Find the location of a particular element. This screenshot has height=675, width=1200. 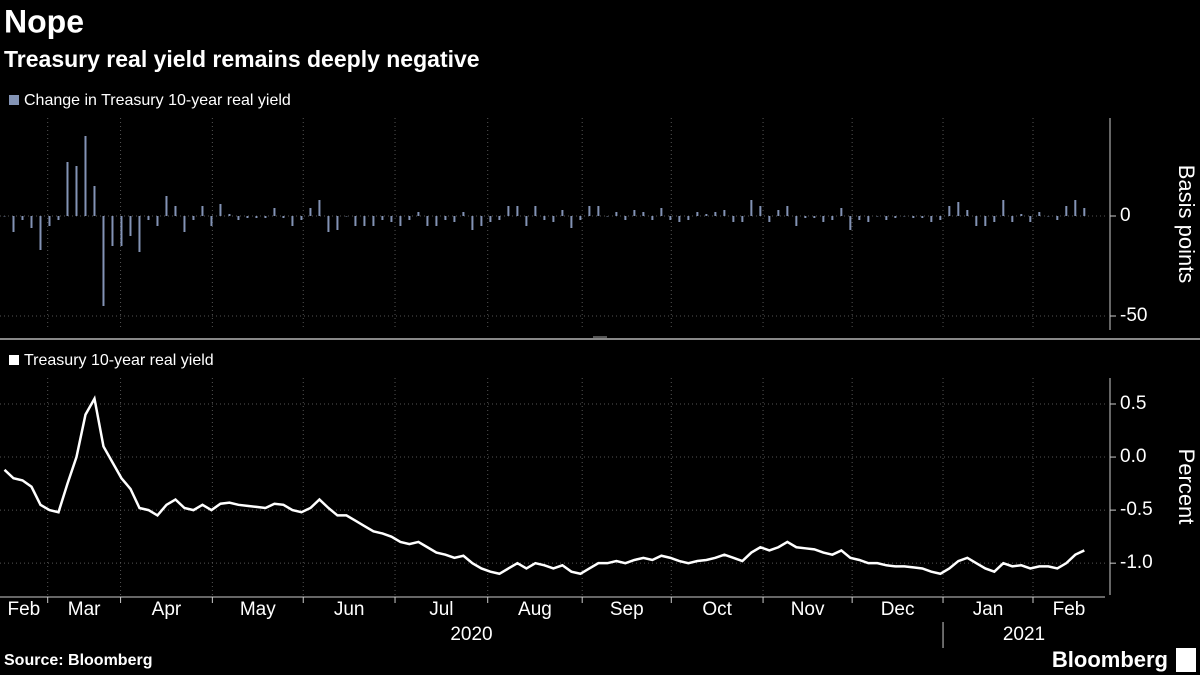

x-tick-label: Jan is located at coordinates (988, 609).